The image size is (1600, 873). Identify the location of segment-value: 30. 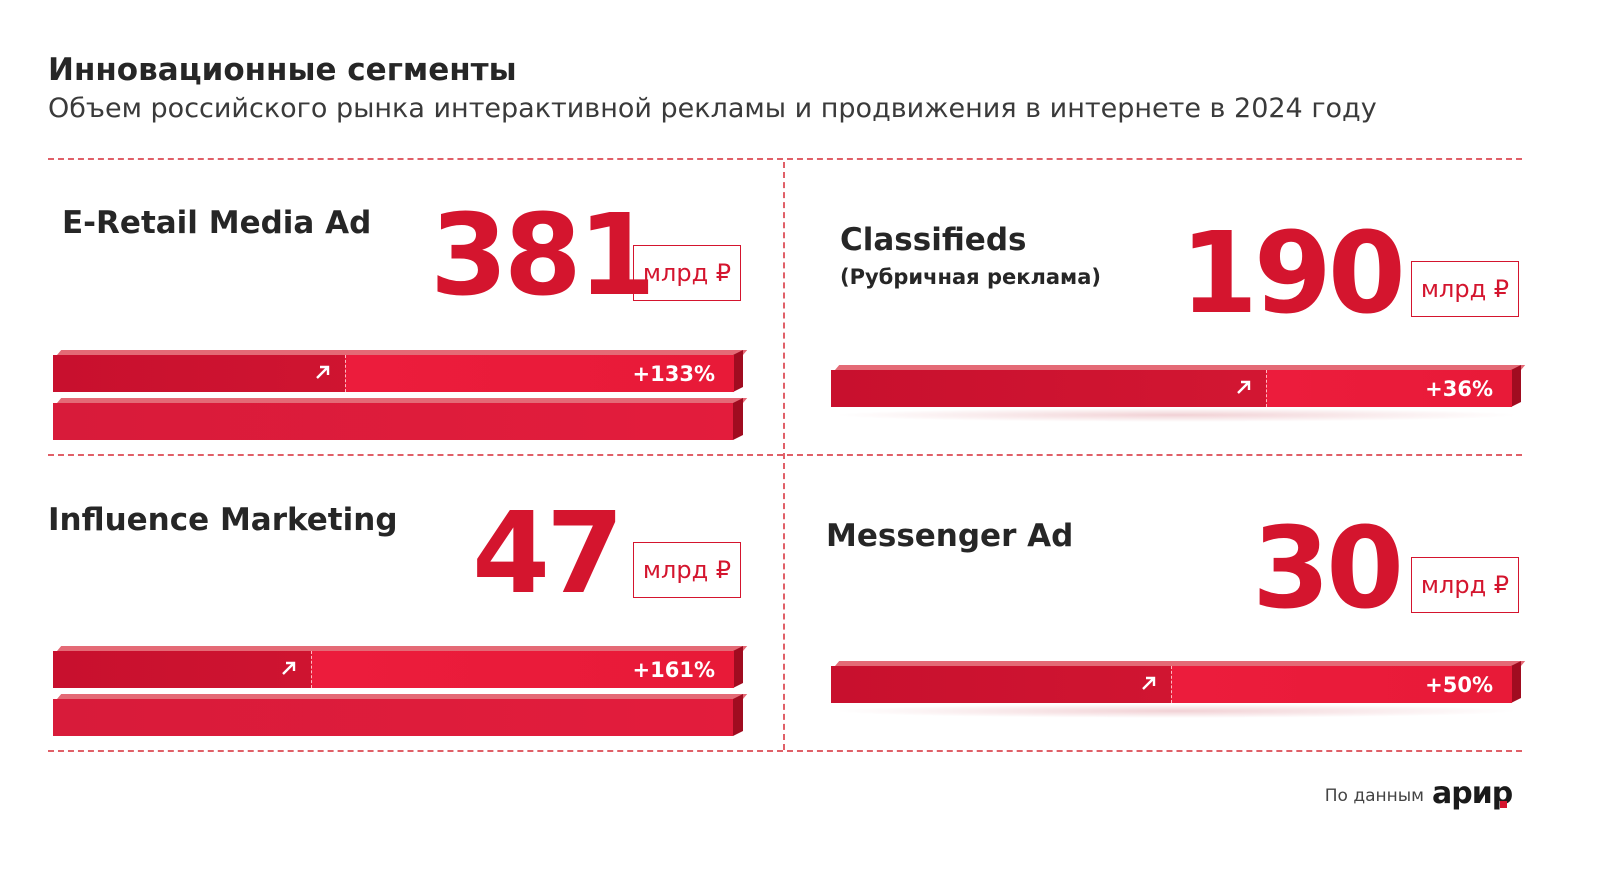
(1328, 569).